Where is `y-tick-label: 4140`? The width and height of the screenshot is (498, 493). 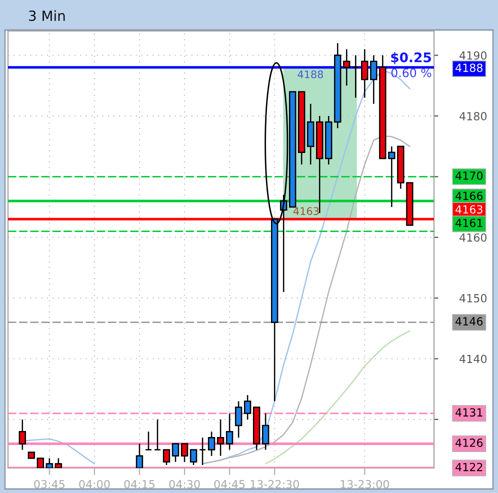
y-tick-label: 4140 is located at coordinates (473, 359).